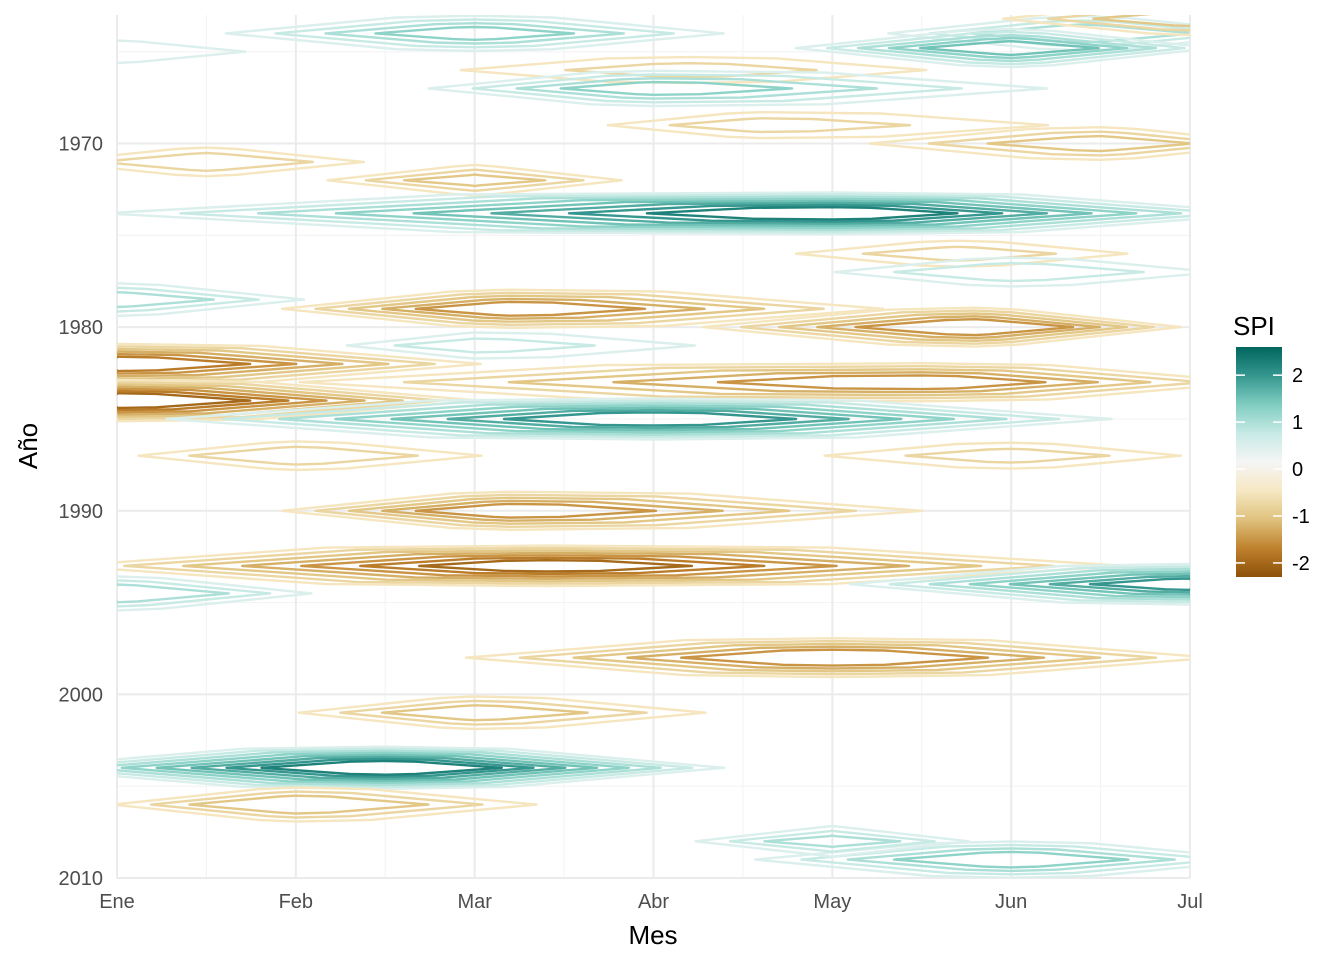  Describe the element at coordinates (81, 879) in the screenshot. I see `y-tick-label: 2010` at that location.